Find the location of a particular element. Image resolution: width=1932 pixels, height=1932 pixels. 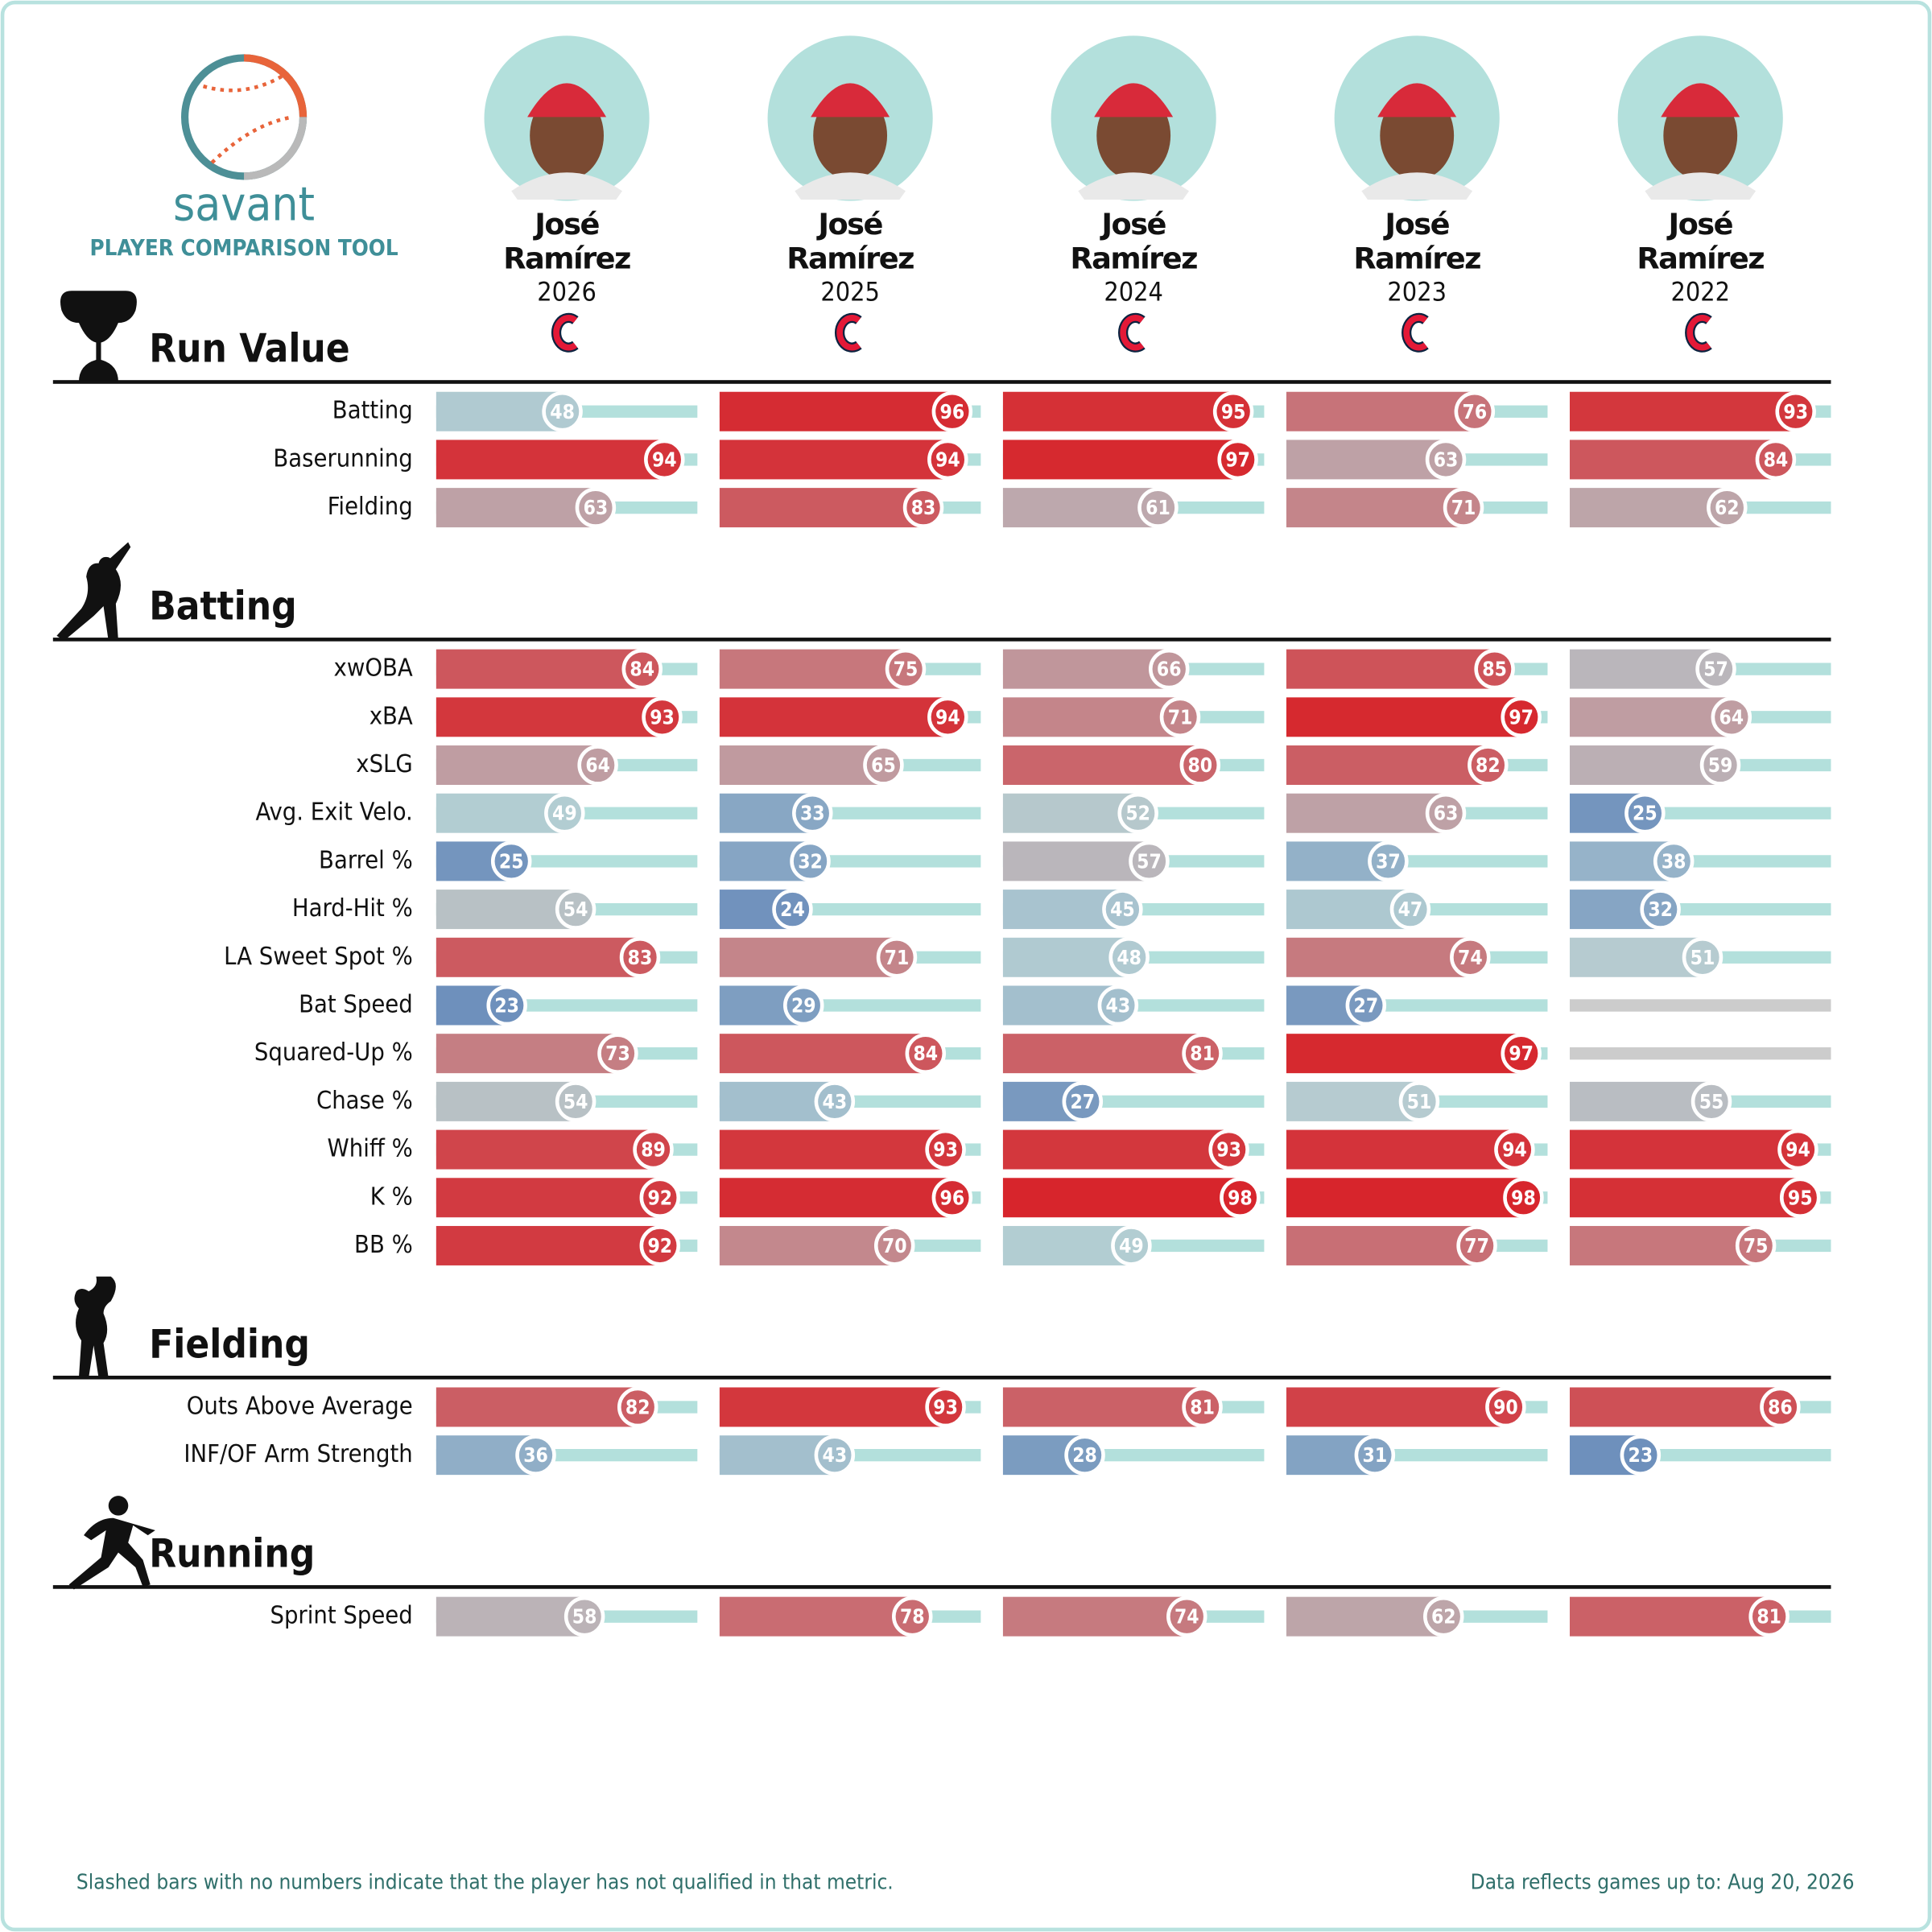

section-title: Batting is located at coordinates (222, 607).